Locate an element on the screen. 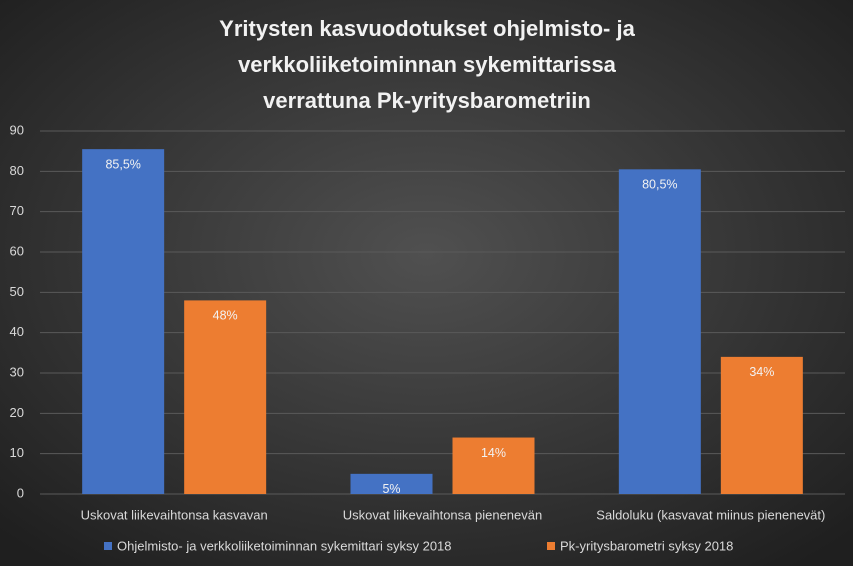 This screenshot has height=566, width=853. y-tick-label: 70 is located at coordinates (17, 210).